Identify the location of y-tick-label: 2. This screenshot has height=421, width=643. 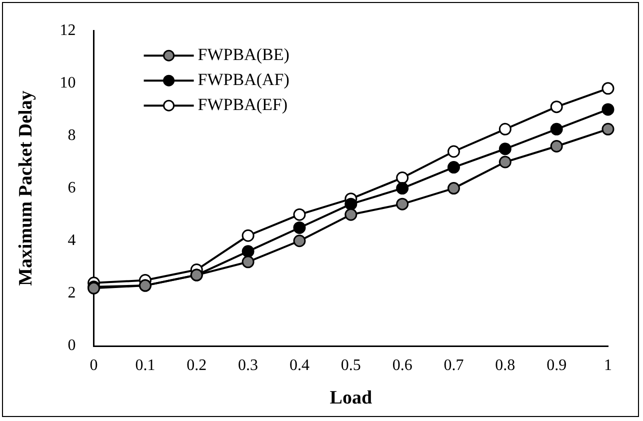
(72, 293).